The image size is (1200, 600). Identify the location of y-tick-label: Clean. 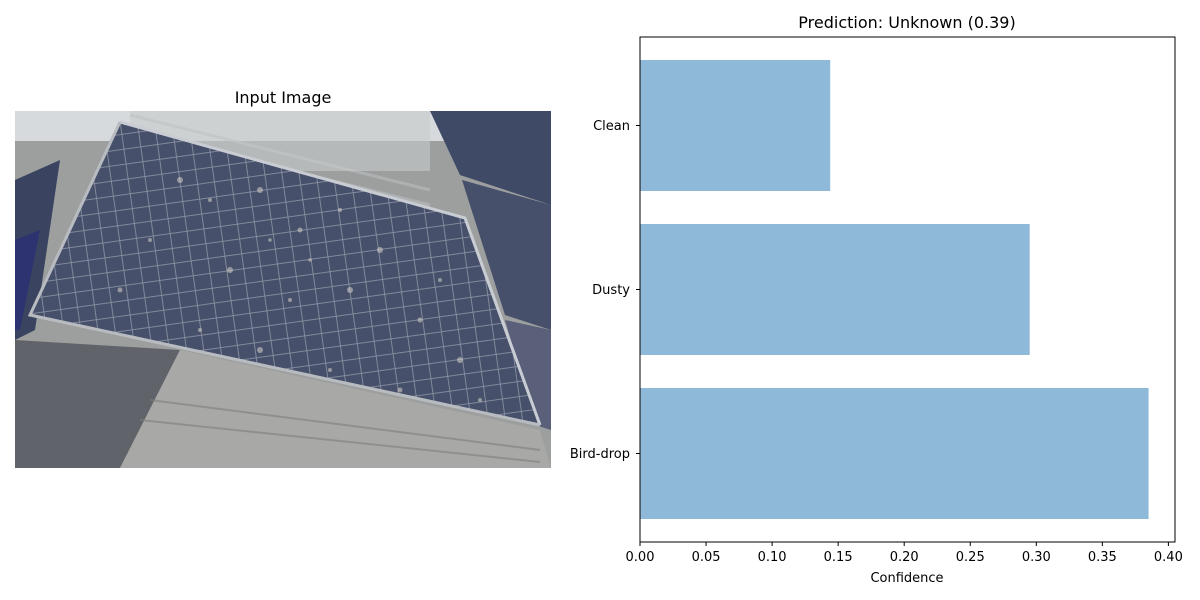
(611, 126).